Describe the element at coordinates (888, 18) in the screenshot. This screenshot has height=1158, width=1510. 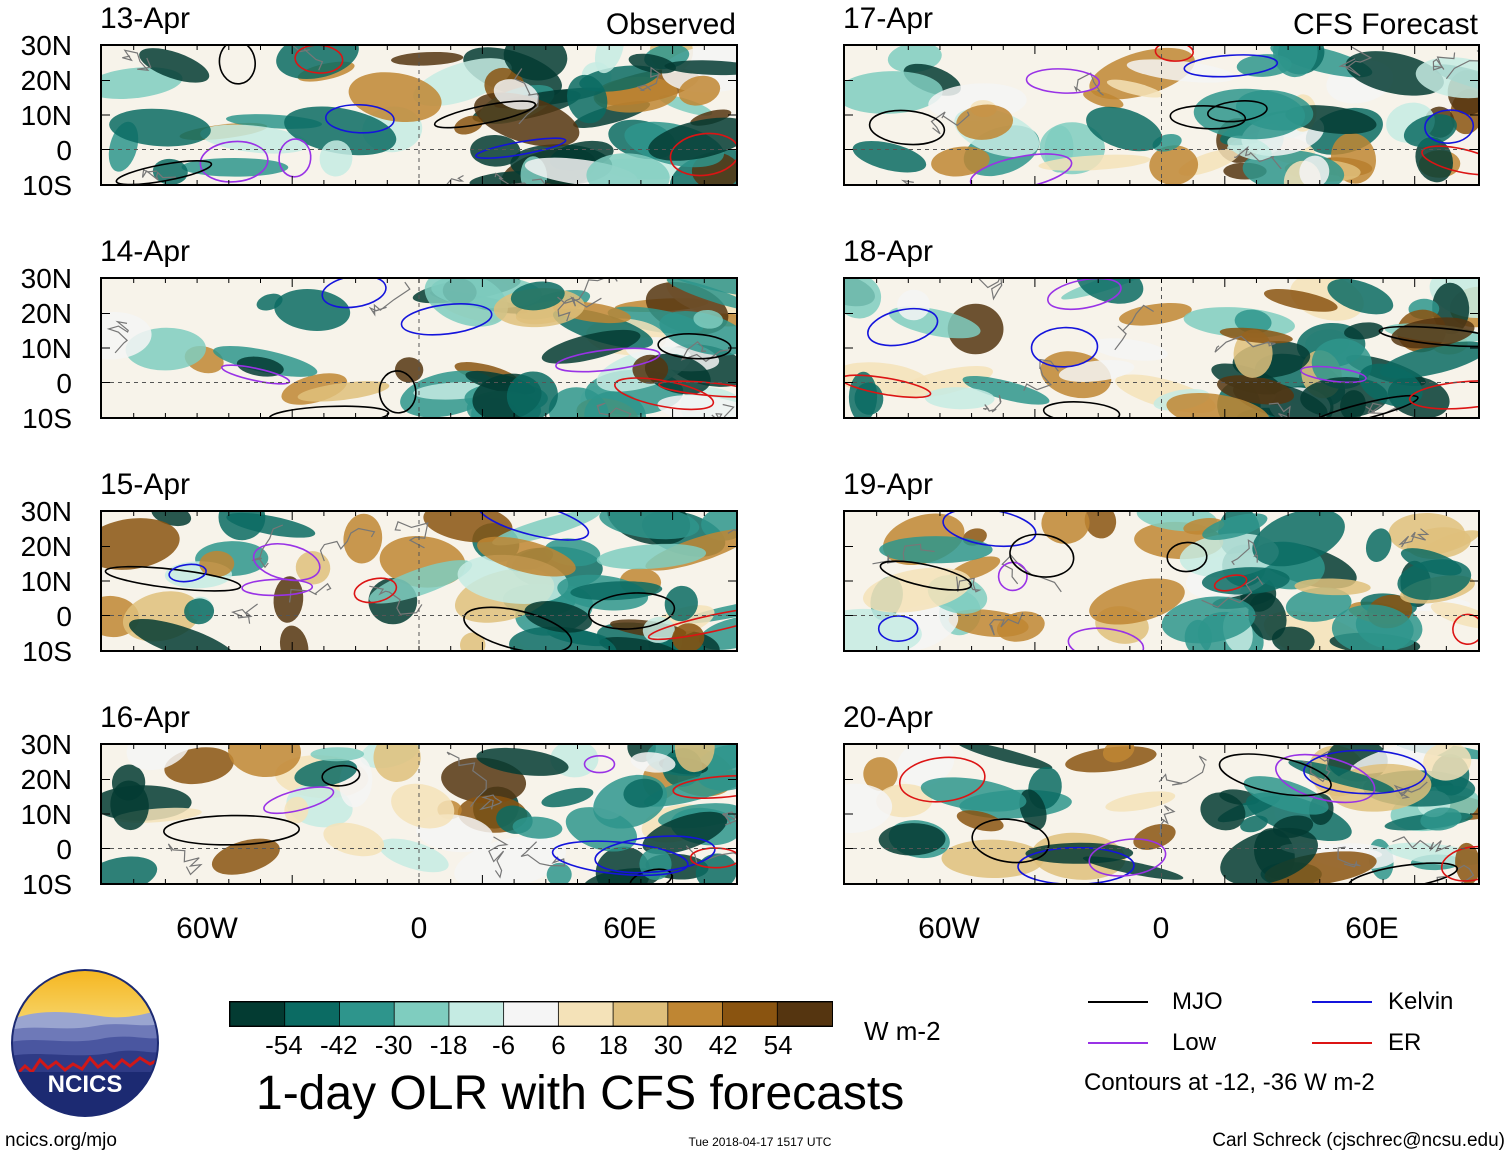
I see `panel-date-17-apr: 17-Apr` at that location.